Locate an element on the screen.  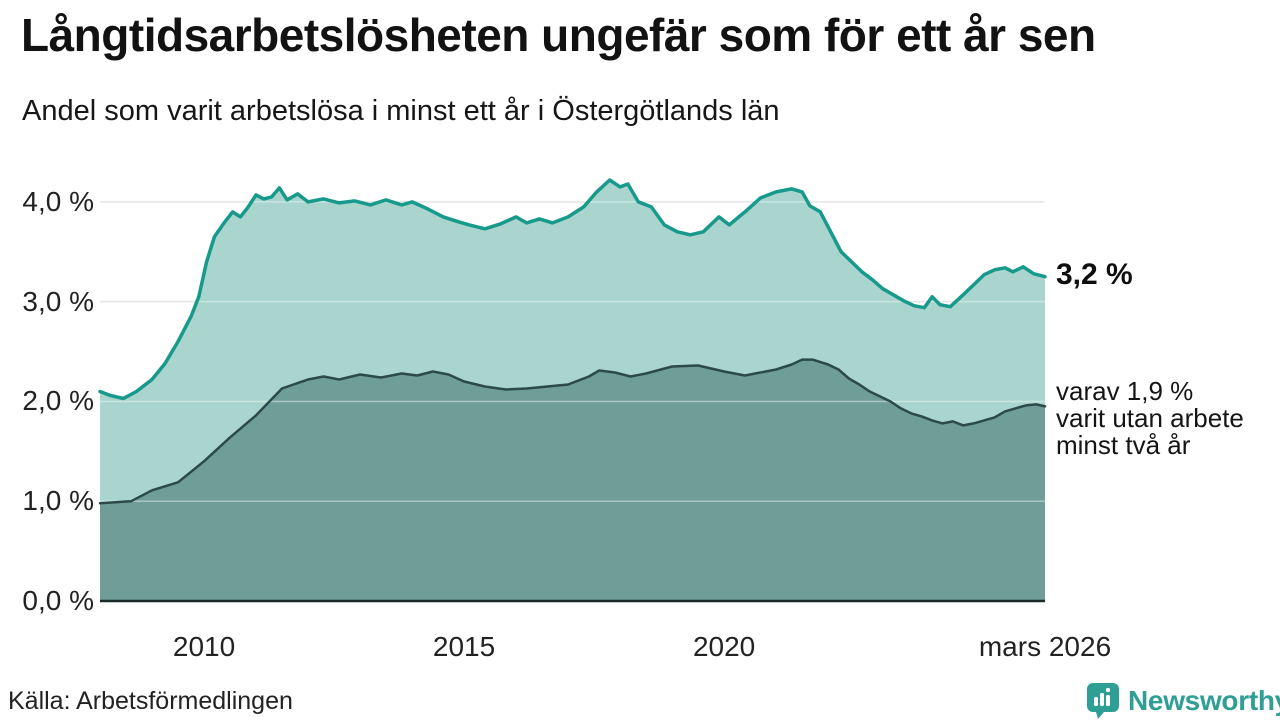
newsworthy-logo: Newsworthy is located at coordinates (1183, 701).